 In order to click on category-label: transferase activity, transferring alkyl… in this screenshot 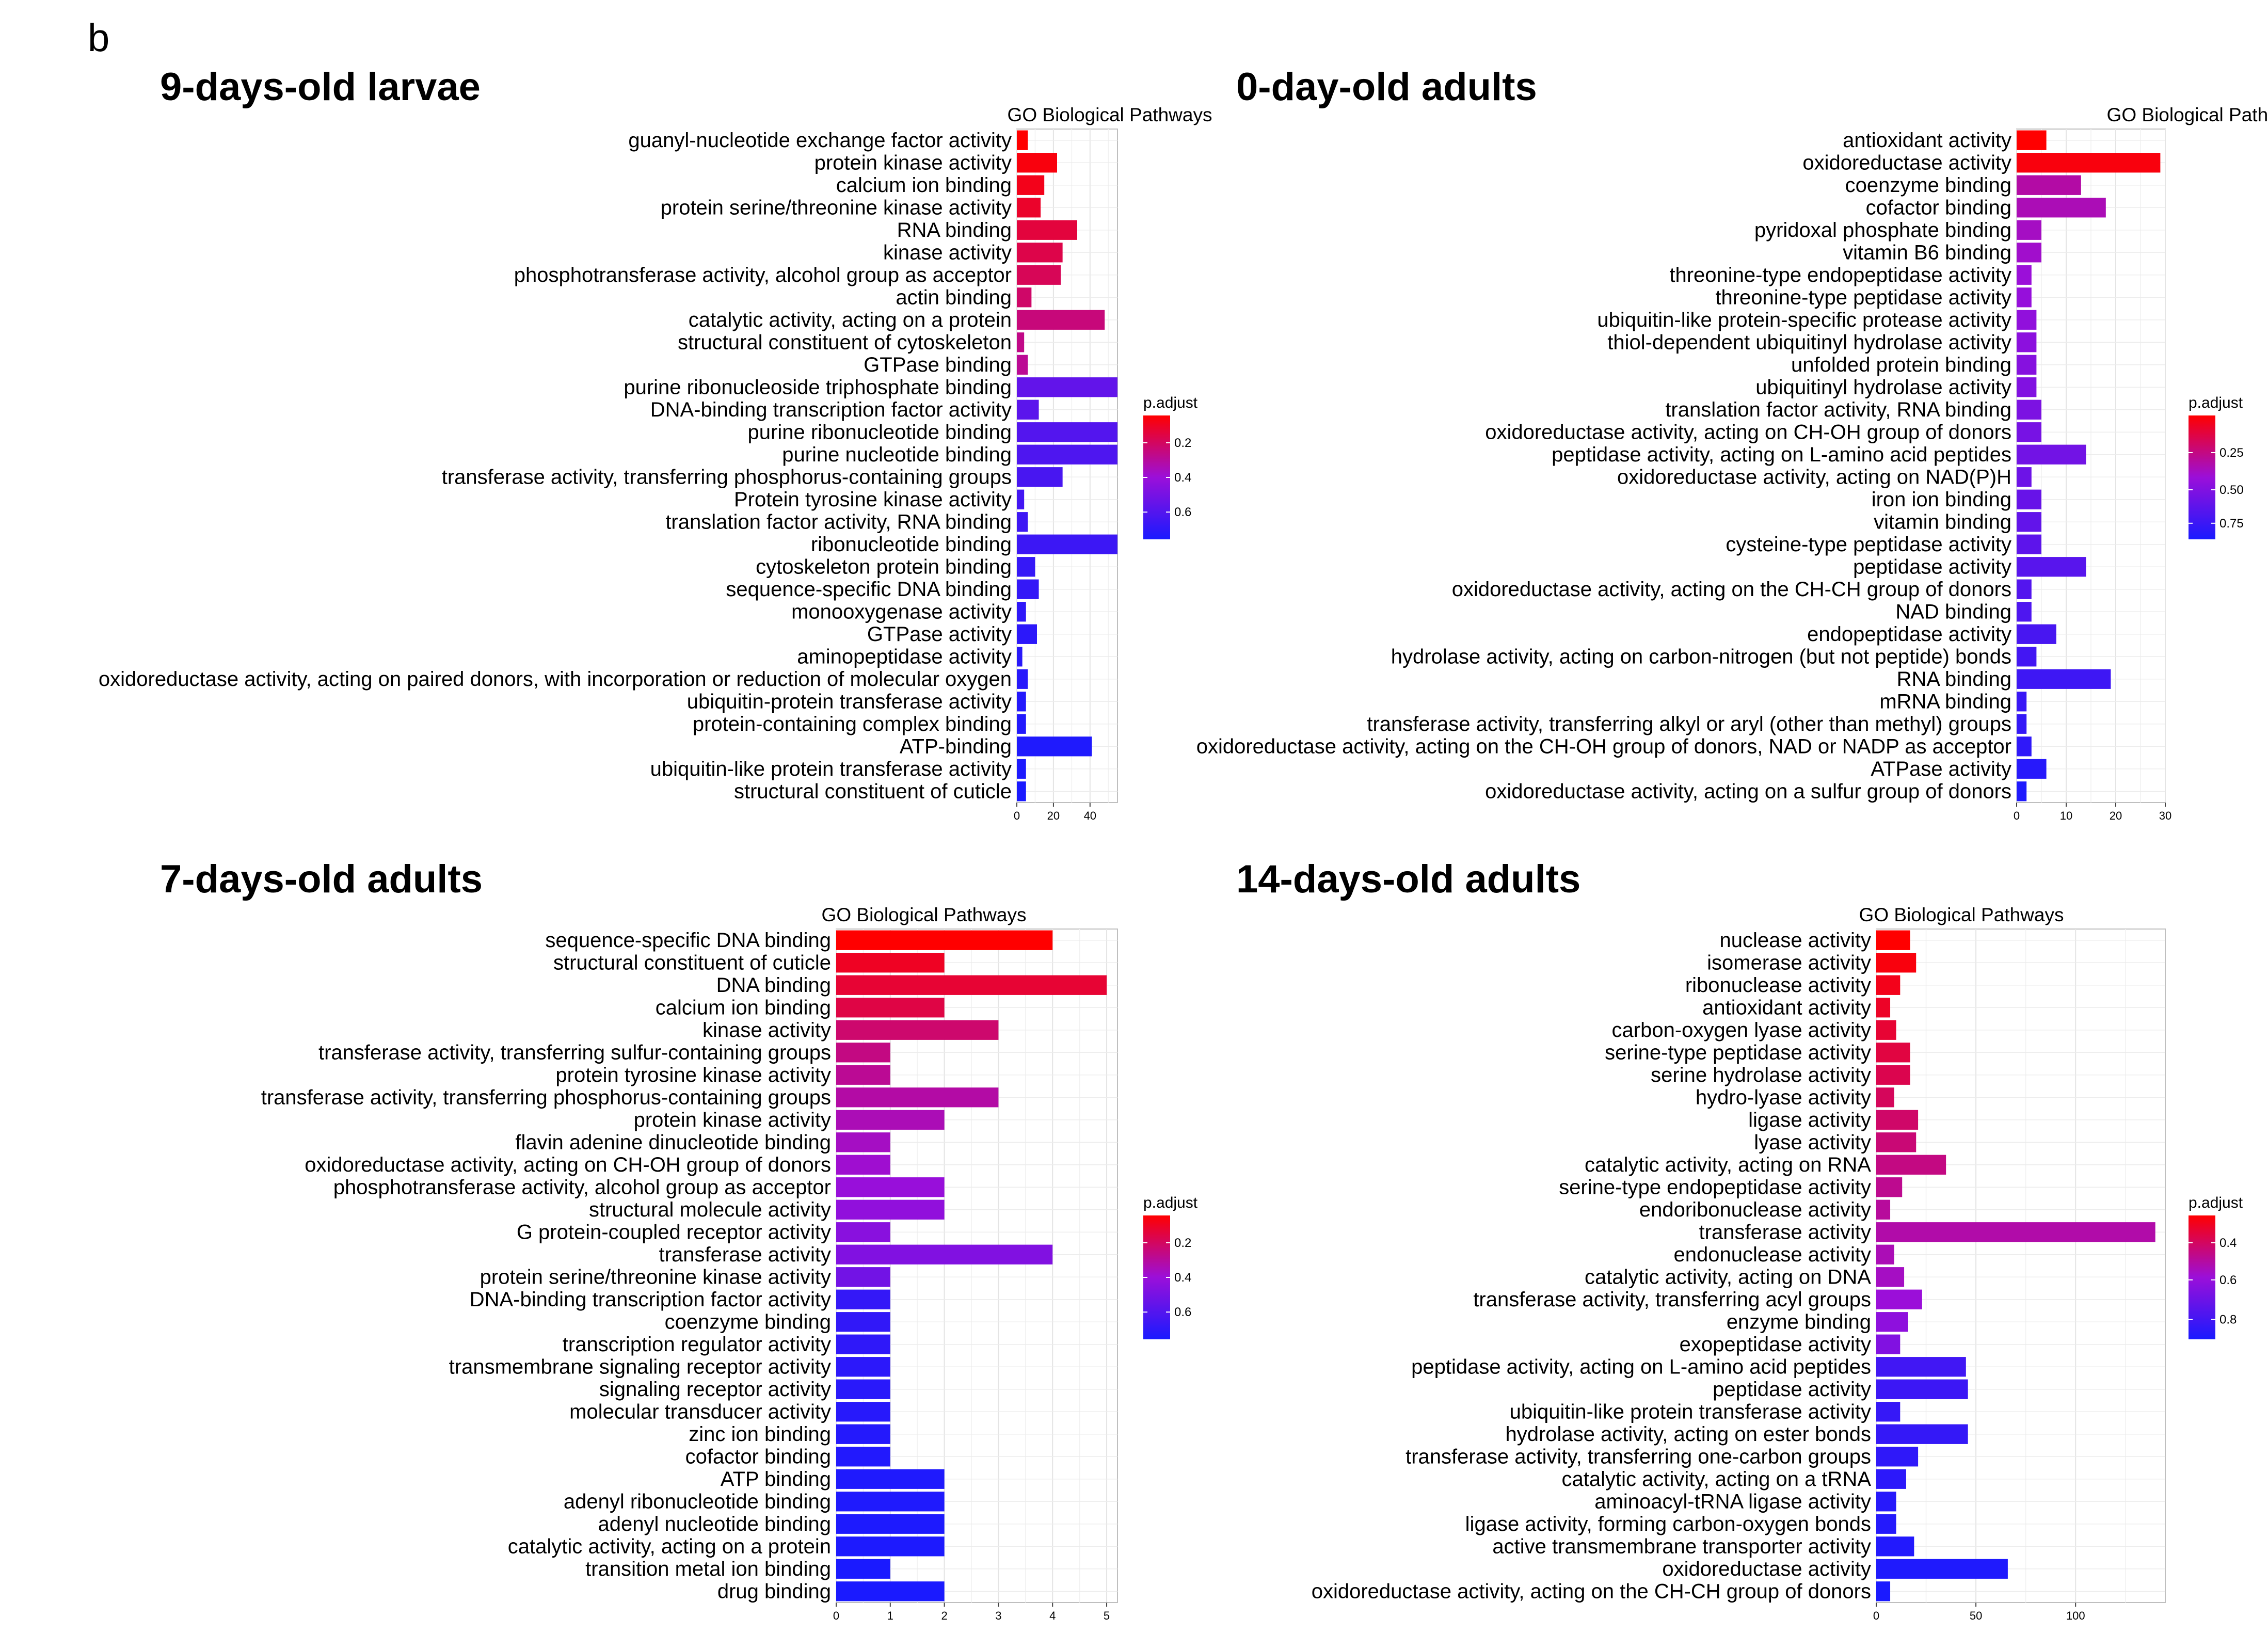, I will do `click(1689, 724)`.